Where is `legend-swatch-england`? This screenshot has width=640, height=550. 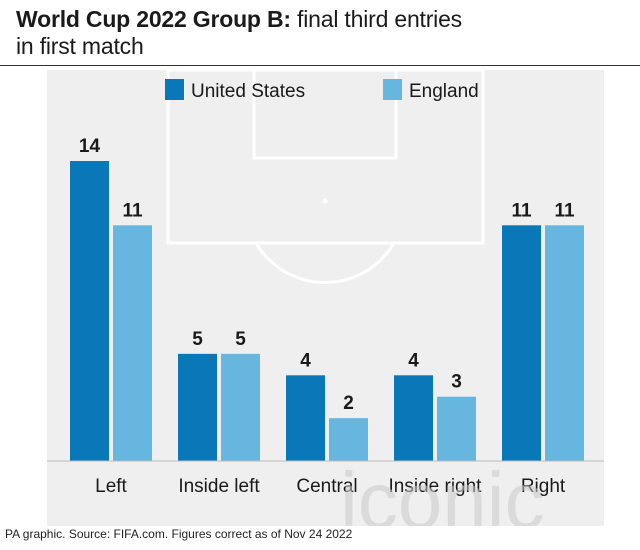 legend-swatch-england is located at coordinates (392, 89).